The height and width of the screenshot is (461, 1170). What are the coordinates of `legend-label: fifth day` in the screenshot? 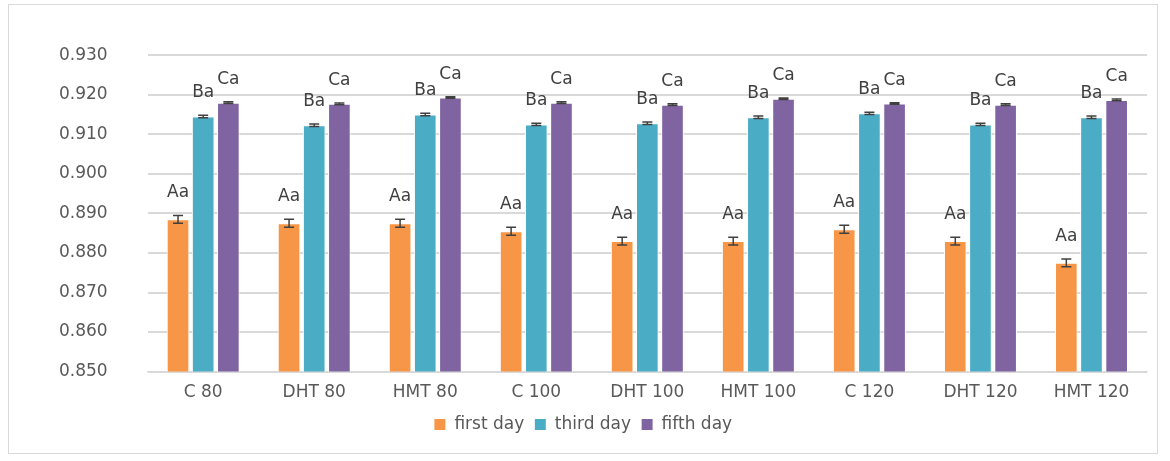 It's located at (697, 422).